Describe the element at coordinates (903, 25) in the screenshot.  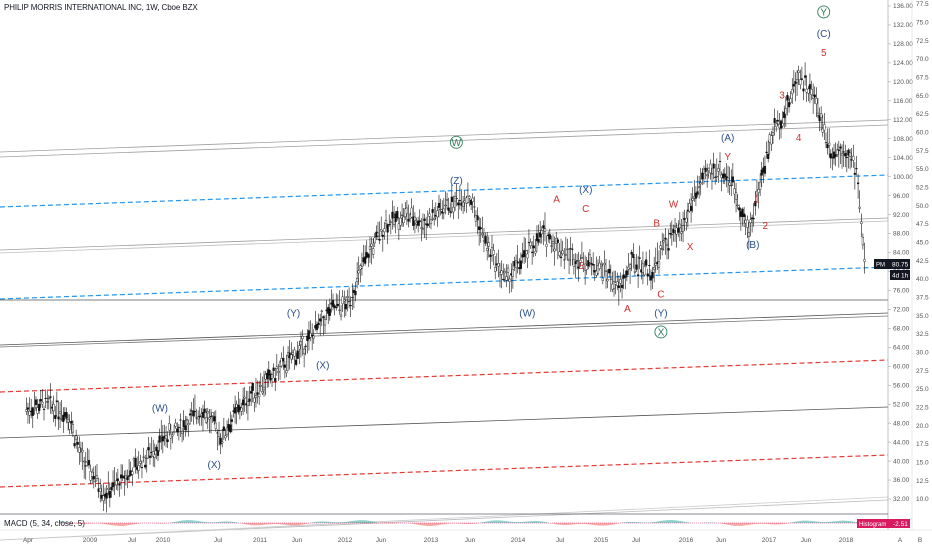
I see `axis-tick-label: 132.00` at that location.